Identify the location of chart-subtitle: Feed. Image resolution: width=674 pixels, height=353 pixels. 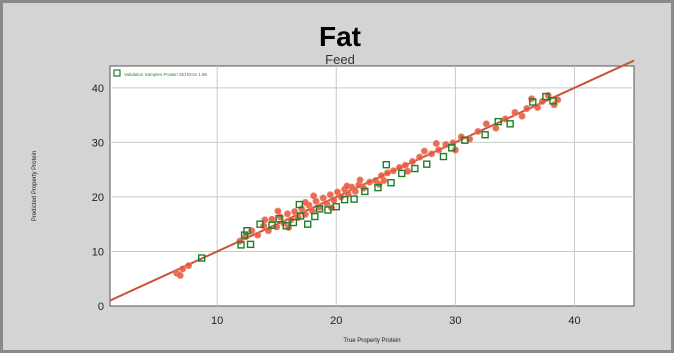
(340, 59).